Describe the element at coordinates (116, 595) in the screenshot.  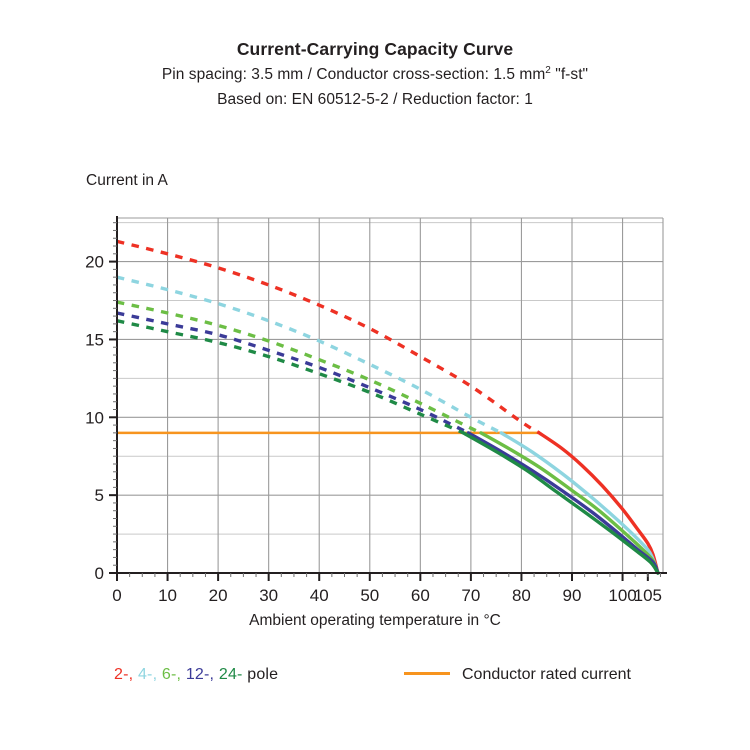
I see `x-tick-label: 0` at that location.